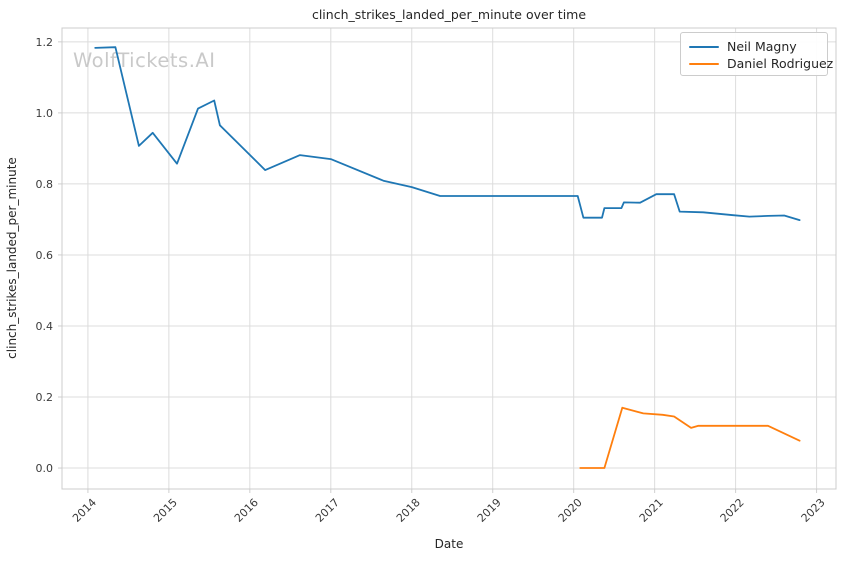  What do you see at coordinates (84, 510) in the screenshot?
I see `x-tick-label: 2014` at bounding box center [84, 510].